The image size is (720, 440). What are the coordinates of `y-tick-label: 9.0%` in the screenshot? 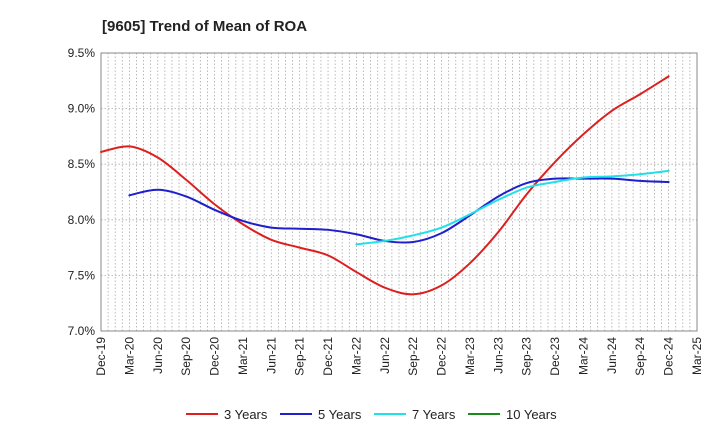 It's located at (82, 109).